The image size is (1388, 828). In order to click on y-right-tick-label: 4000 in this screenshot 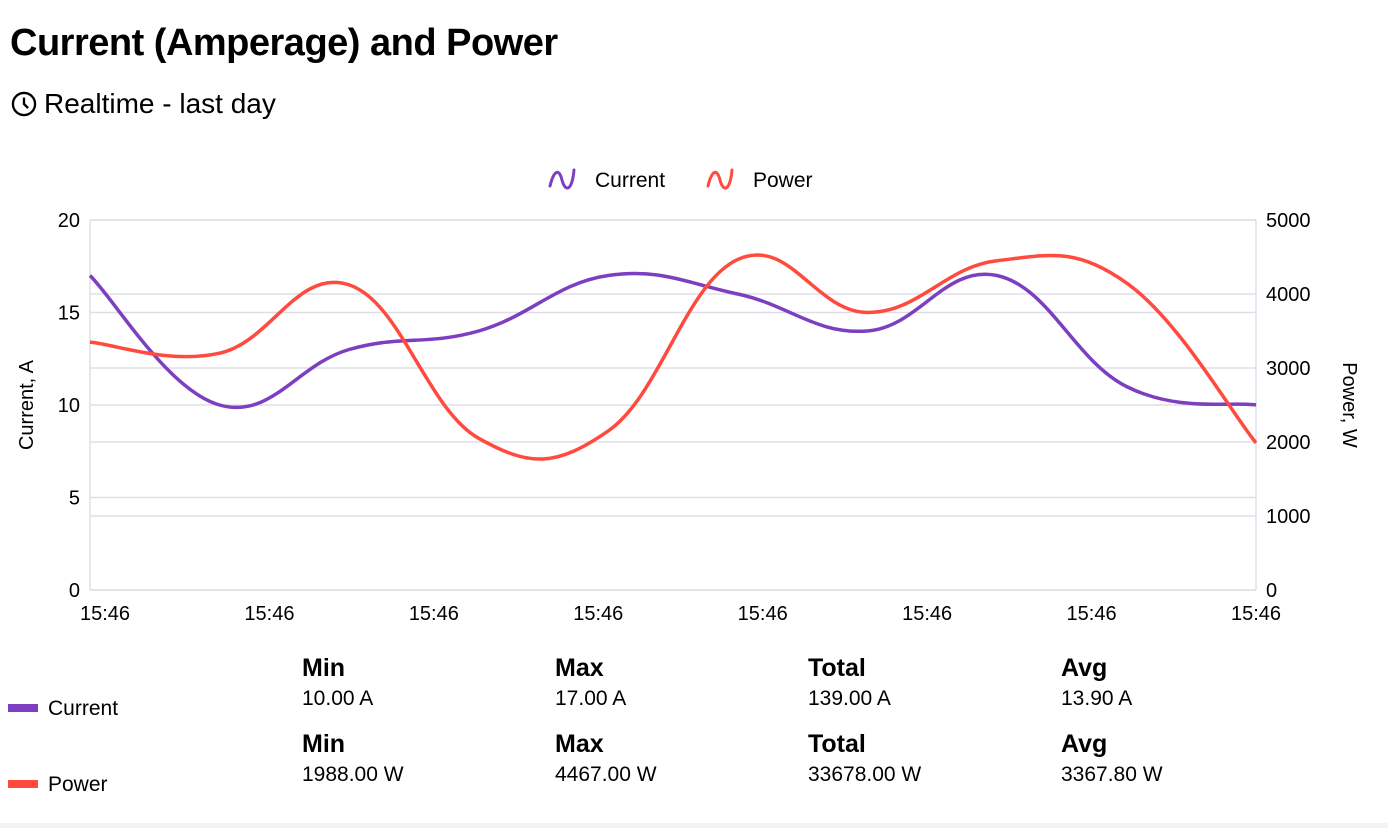, I will do `click(1288, 295)`.